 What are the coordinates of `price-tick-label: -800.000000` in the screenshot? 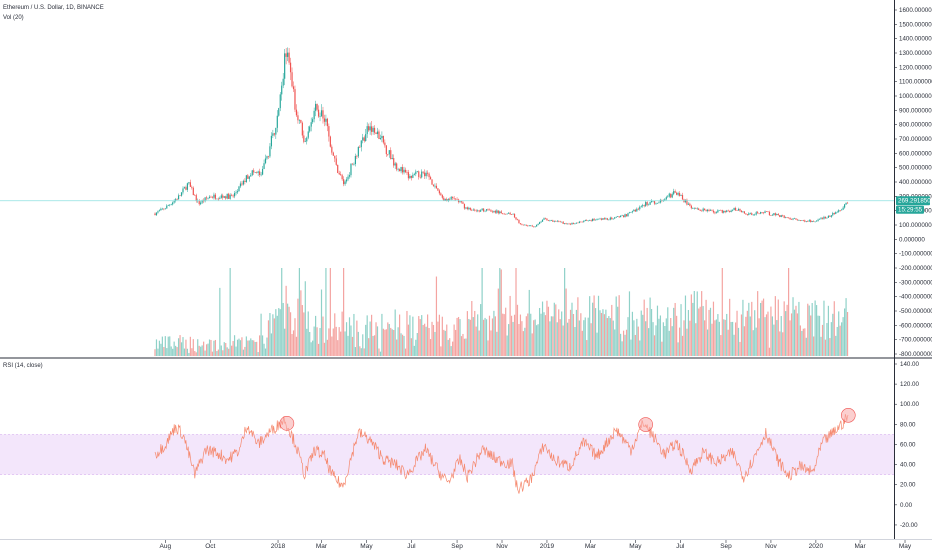 It's located at (915, 354).